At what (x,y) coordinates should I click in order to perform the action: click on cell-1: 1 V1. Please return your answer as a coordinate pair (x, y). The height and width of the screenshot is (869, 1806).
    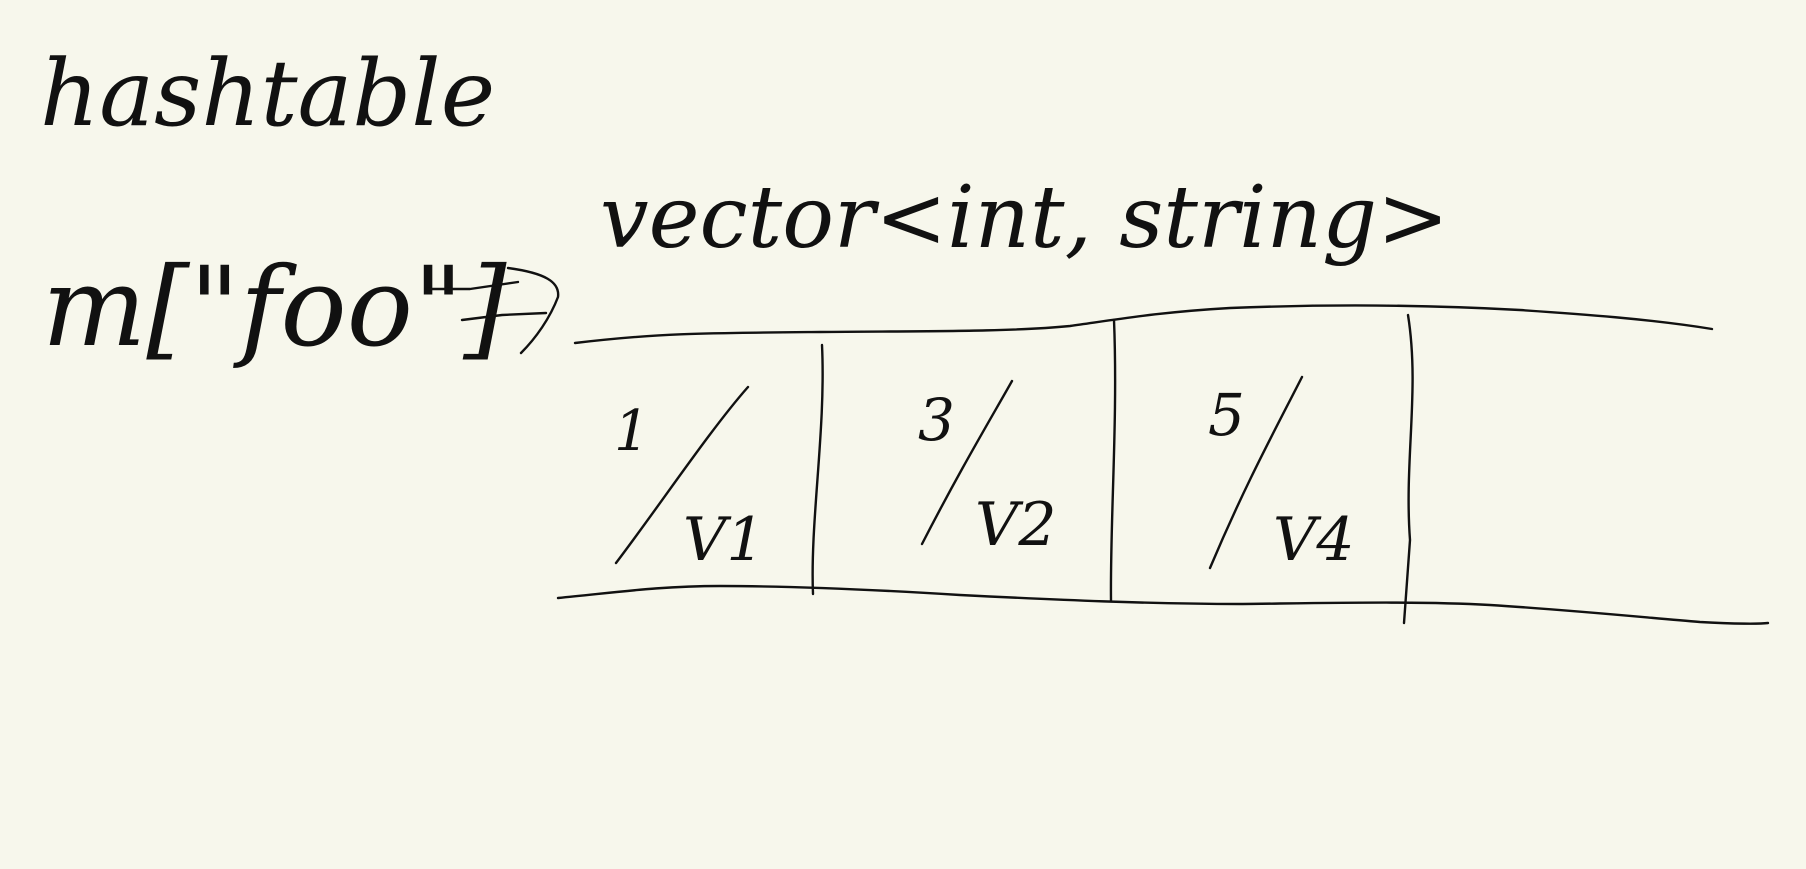
    Looking at the image, I should click on (689, 480).